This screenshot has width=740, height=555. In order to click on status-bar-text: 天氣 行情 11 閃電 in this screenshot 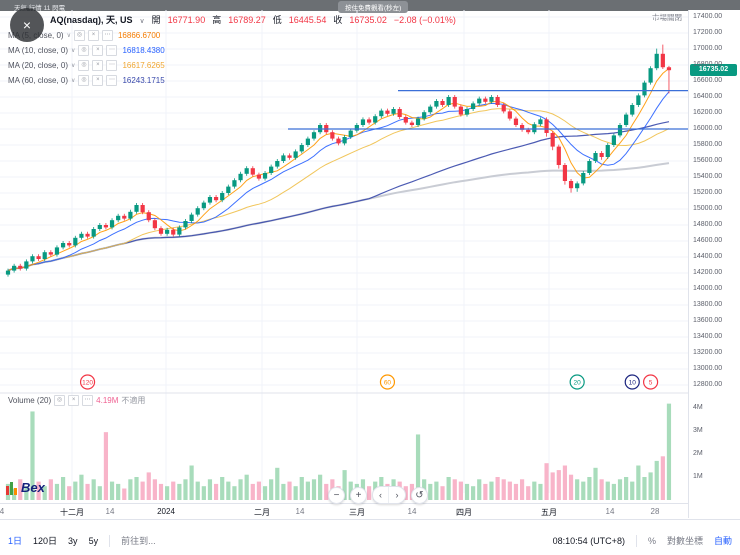, I will do `click(40, 8)`.